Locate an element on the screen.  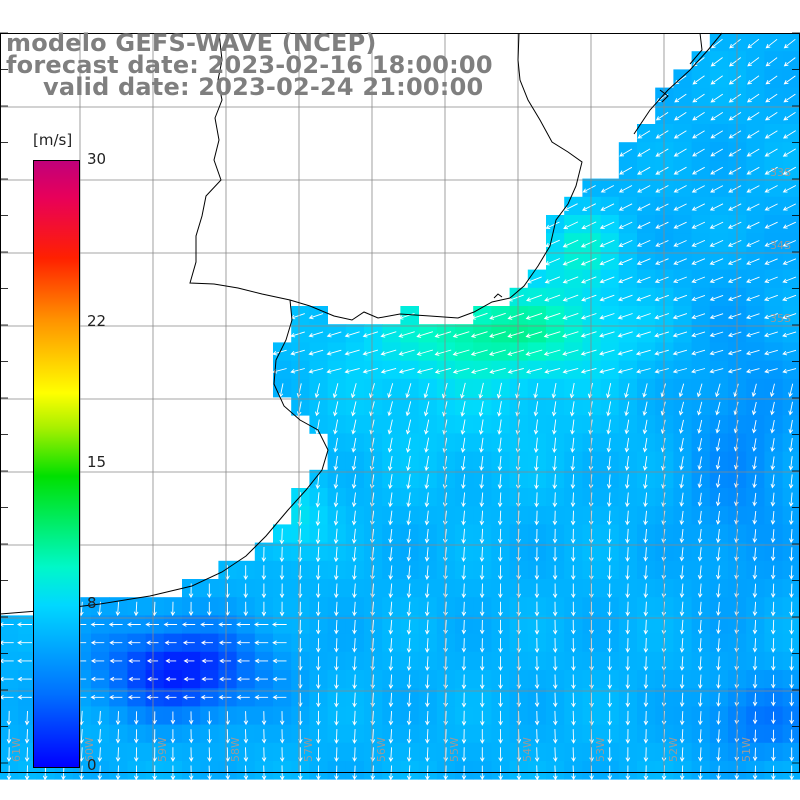
longitude-label: 52W is located at coordinates (673, 749).